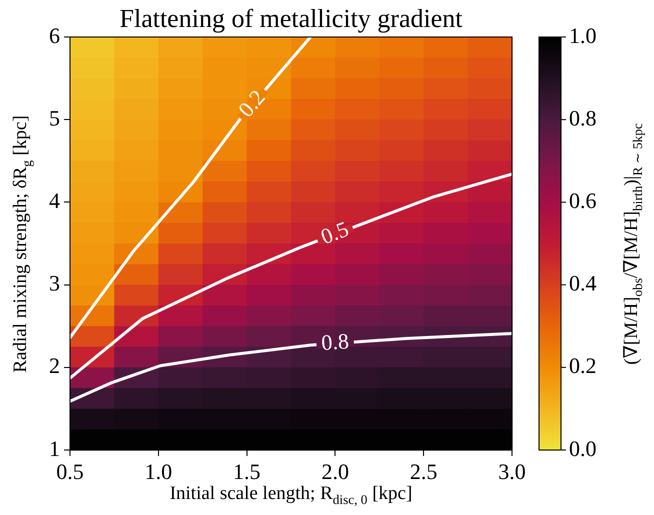 The image size is (654, 515). I want to click on x-tick-label: 0.5, so click(70, 471).